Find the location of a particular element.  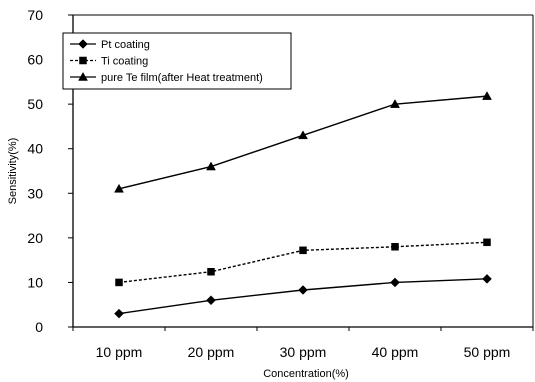

legend-item: Ti coating is located at coordinates (109, 62).